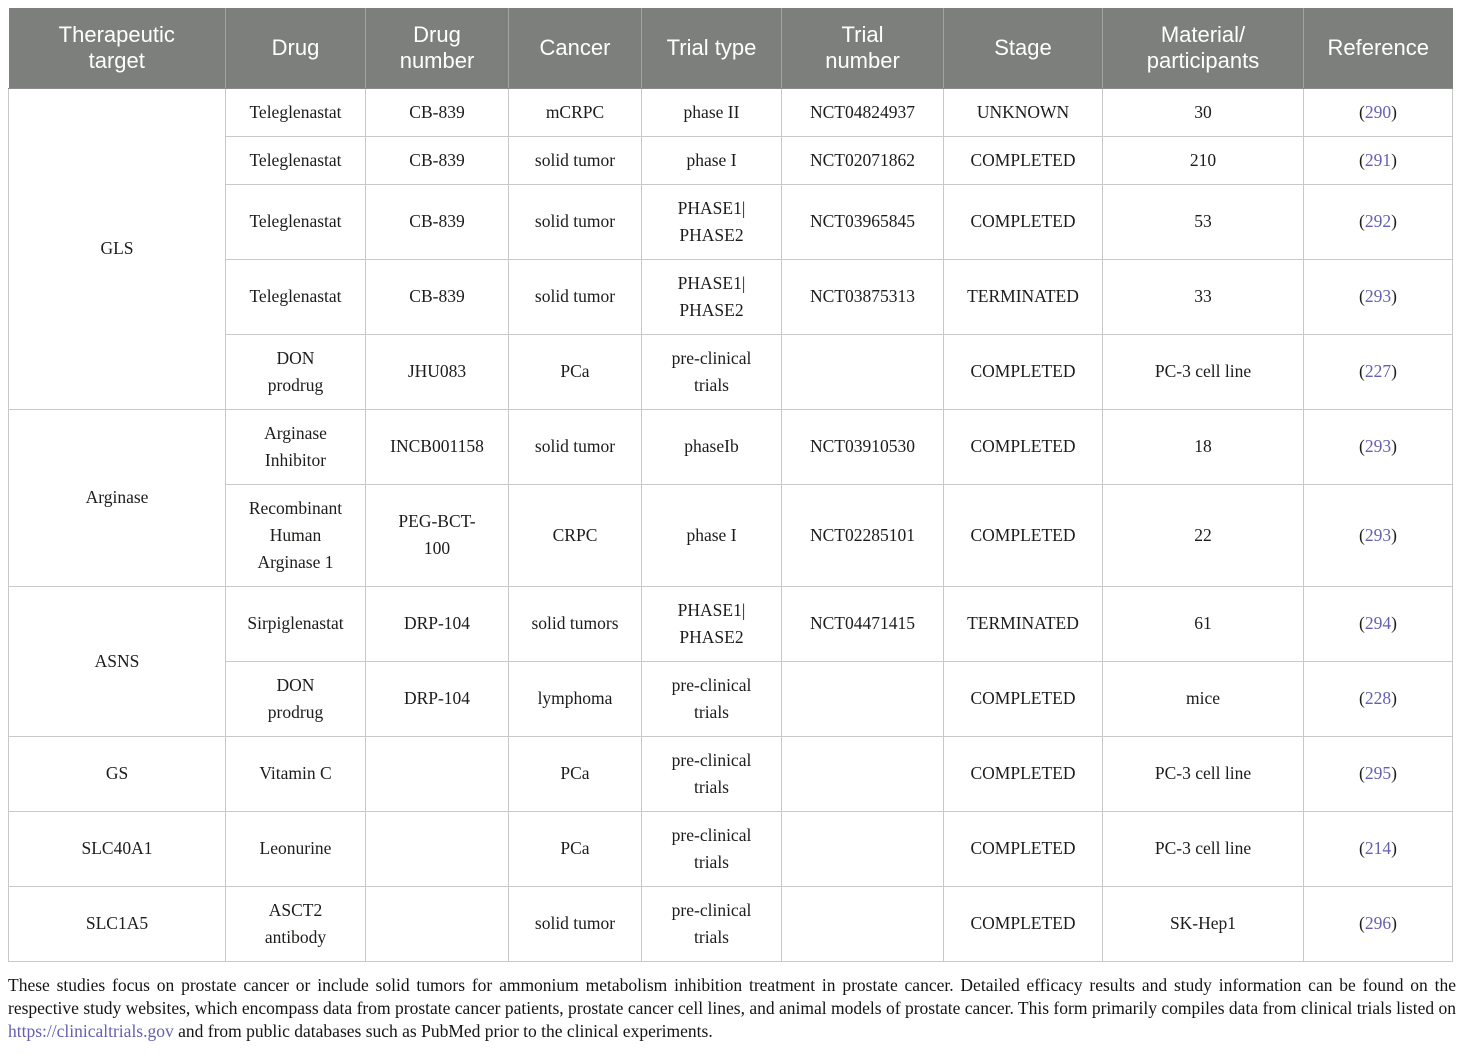 Image resolution: width=1460 pixels, height=1059 pixels. What do you see at coordinates (862, 160) in the screenshot?
I see `cell-trial-number: NCT02071862` at bounding box center [862, 160].